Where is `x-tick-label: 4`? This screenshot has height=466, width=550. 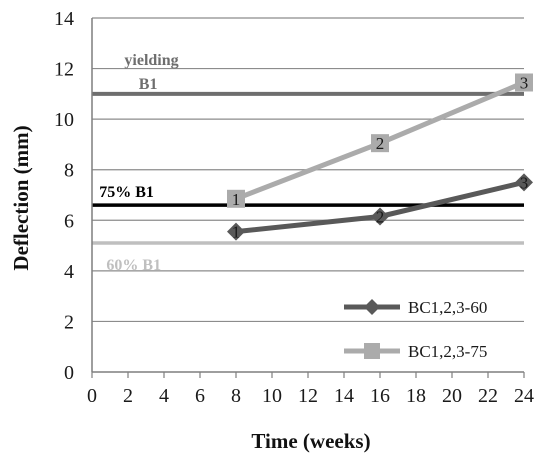 x-tick-label: 4 is located at coordinates (164, 396).